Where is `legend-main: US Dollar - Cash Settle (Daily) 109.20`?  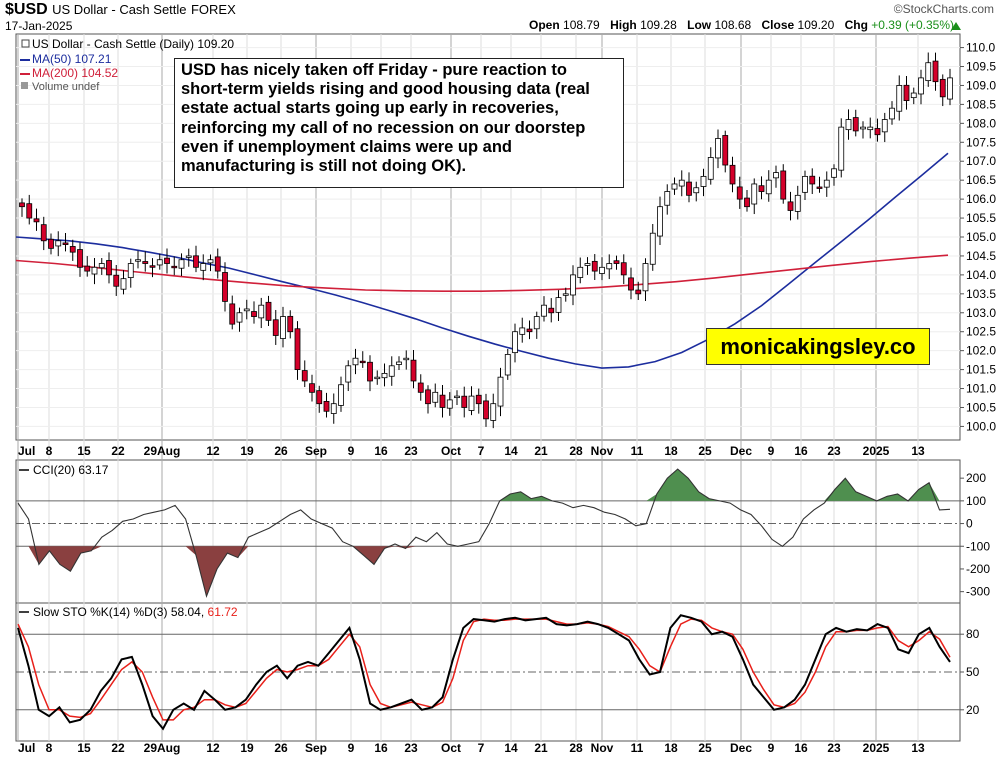
legend-main: US Dollar - Cash Settle (Daily) 109.20 is located at coordinates (133, 44).